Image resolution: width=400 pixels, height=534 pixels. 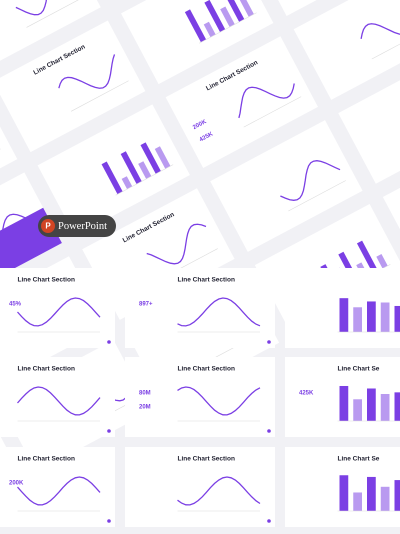 I want to click on slide-figure: 20M, so click(x=145, y=408).